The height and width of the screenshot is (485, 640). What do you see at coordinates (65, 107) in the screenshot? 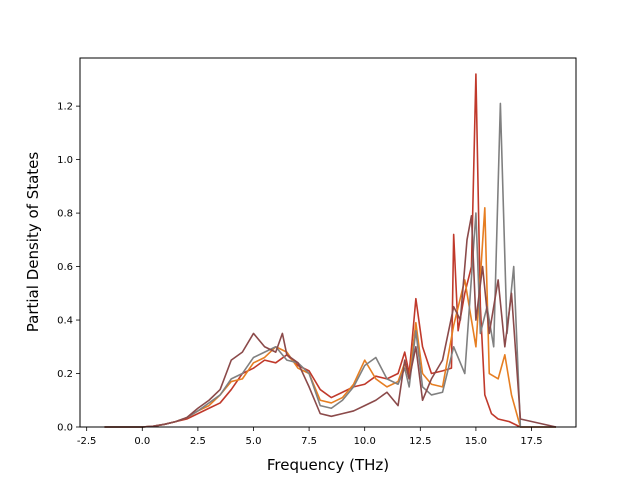
I see `y-tick-label: 1.2` at bounding box center [65, 107].